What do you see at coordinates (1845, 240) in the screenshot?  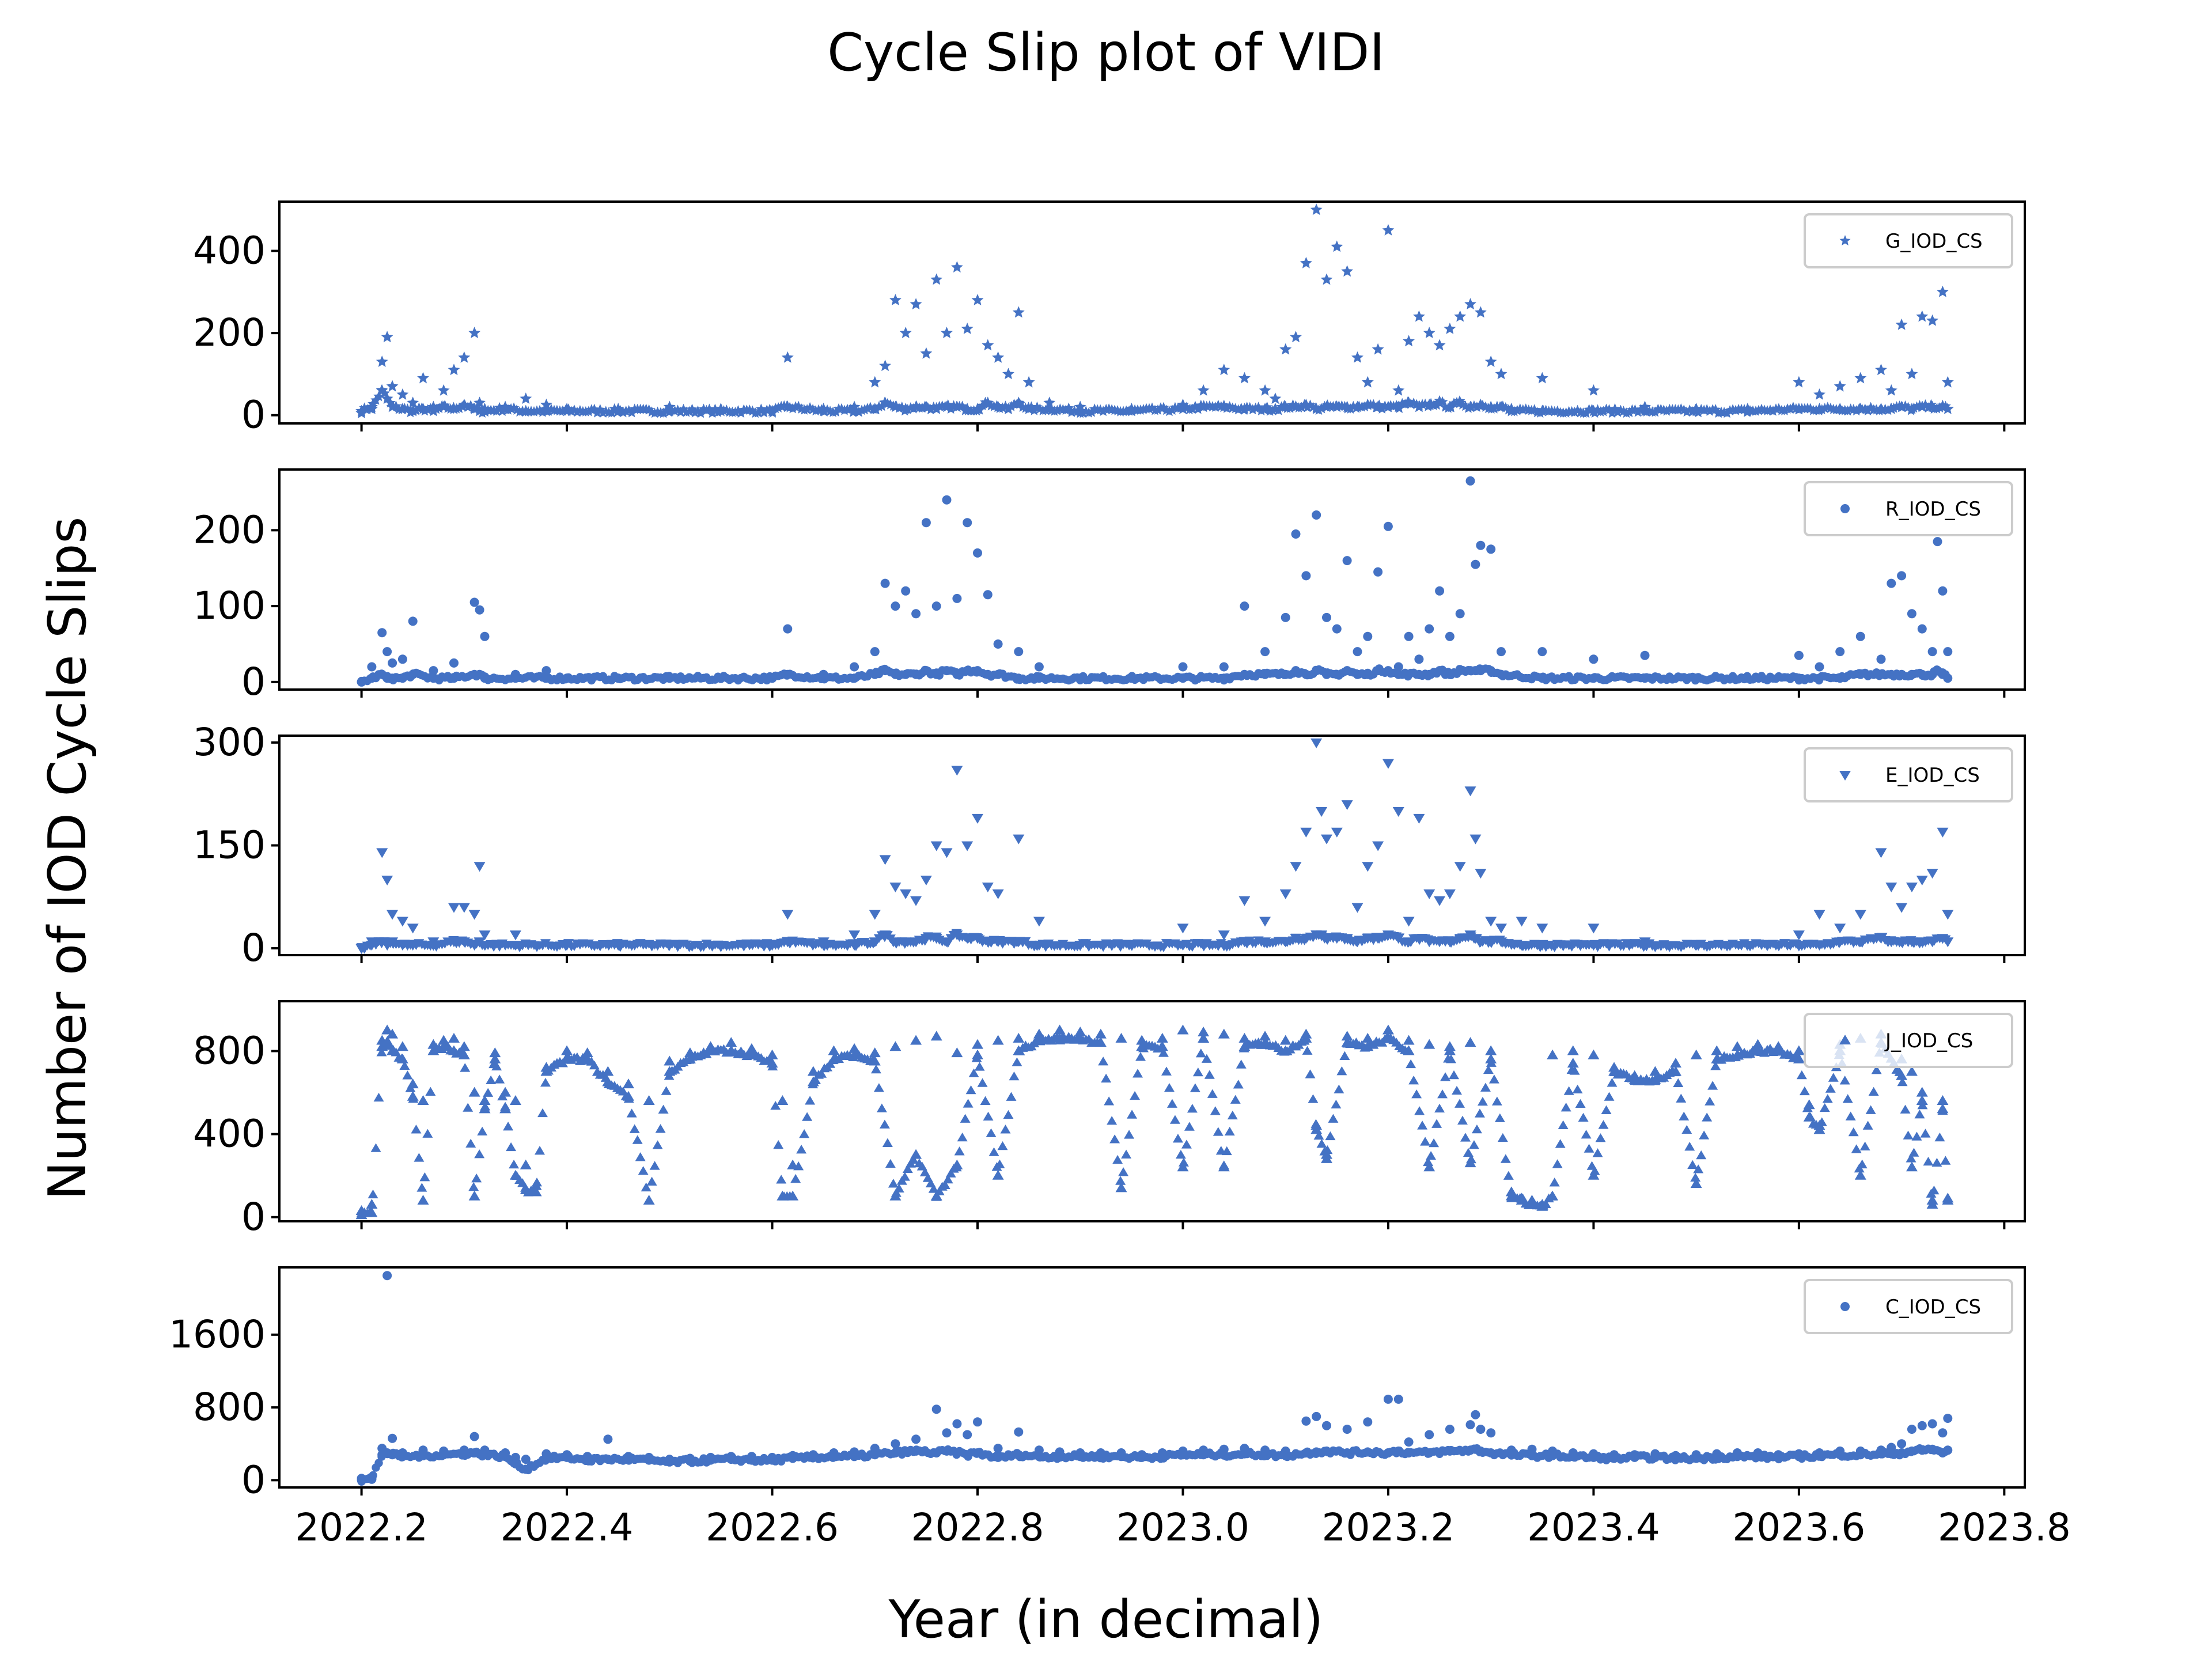 I see `legend-marker` at bounding box center [1845, 240].